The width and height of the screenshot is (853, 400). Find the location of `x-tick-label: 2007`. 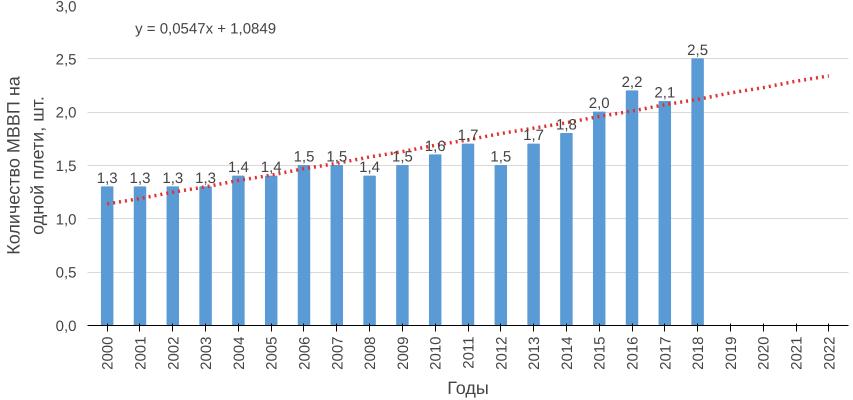

x-tick-label: 2007 is located at coordinates (337, 353).